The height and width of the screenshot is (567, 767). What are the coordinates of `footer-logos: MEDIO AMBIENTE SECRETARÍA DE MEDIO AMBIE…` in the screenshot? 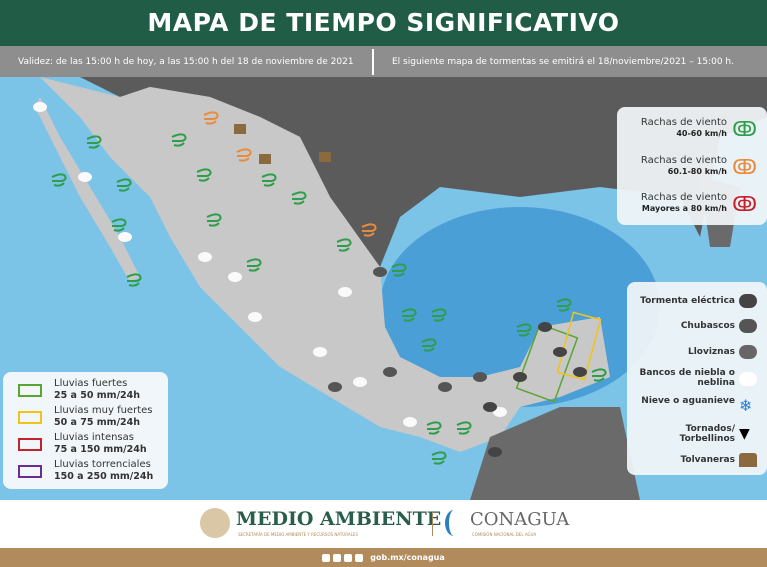 It's located at (383, 524).